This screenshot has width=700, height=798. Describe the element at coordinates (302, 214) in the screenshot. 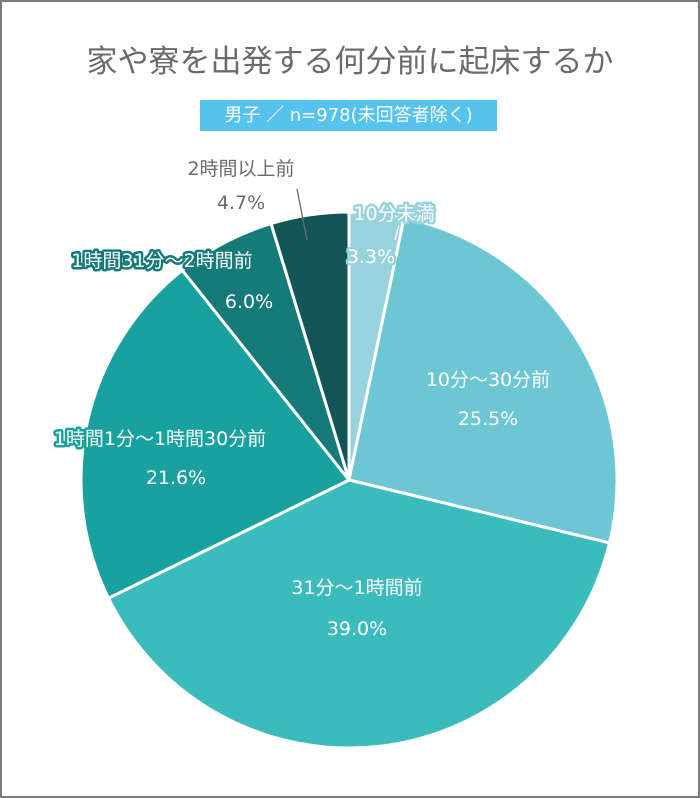

I see `leader-line-2h-plus` at that location.